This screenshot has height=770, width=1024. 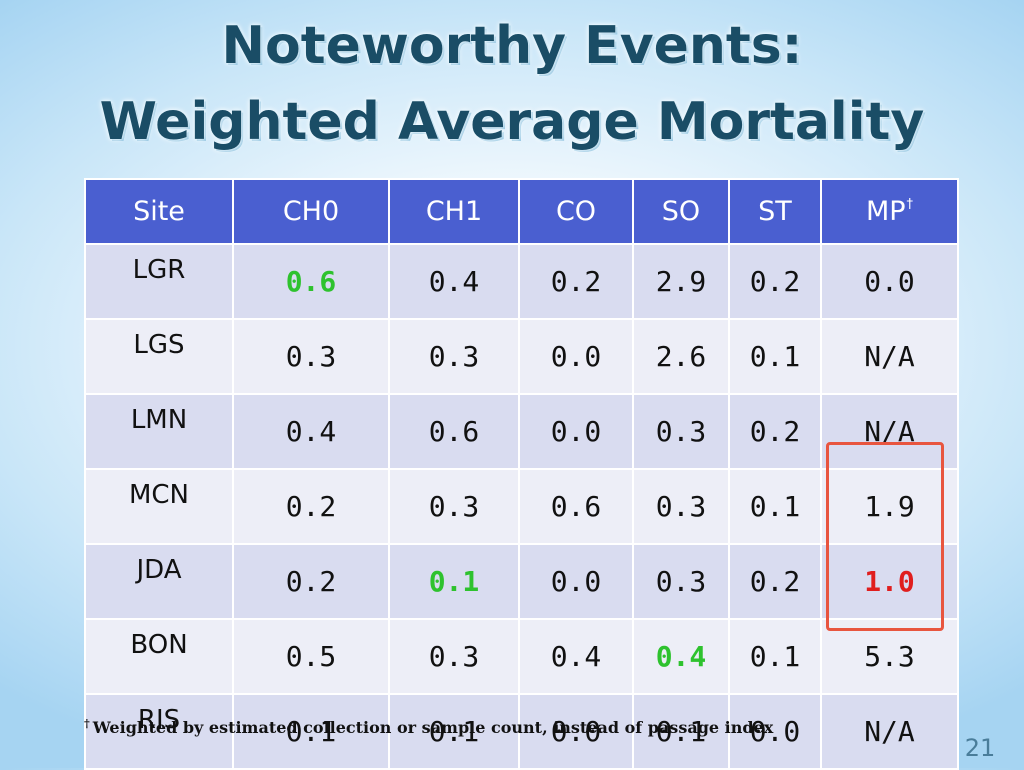 What do you see at coordinates (512, 122) in the screenshot?
I see `slide-title-line-2: Weighted Average Mortality` at bounding box center [512, 122].